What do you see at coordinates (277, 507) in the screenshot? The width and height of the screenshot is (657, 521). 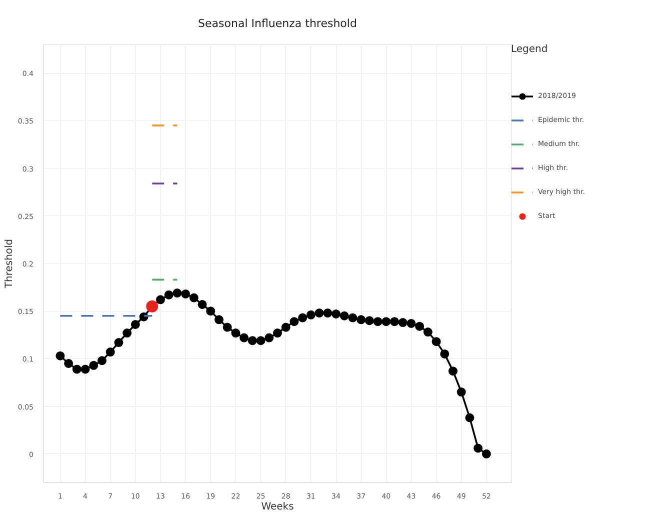 I see `x-axis-title: Weeks` at bounding box center [277, 507].